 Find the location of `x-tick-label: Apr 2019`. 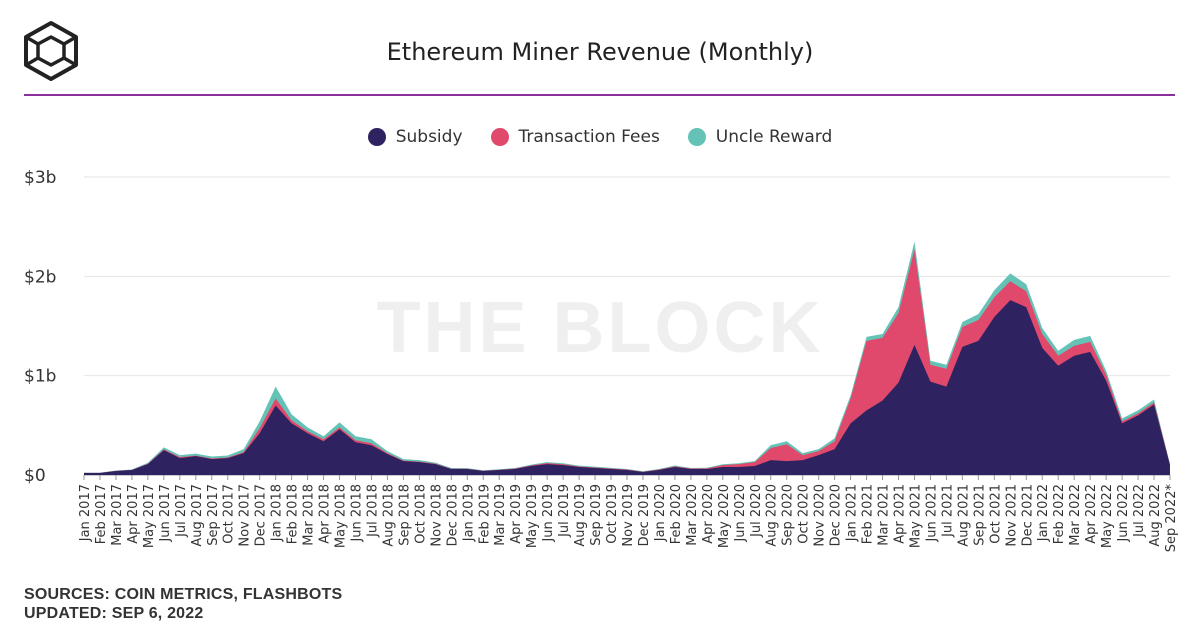

x-tick-label: Apr 2019 is located at coordinates (516, 514).